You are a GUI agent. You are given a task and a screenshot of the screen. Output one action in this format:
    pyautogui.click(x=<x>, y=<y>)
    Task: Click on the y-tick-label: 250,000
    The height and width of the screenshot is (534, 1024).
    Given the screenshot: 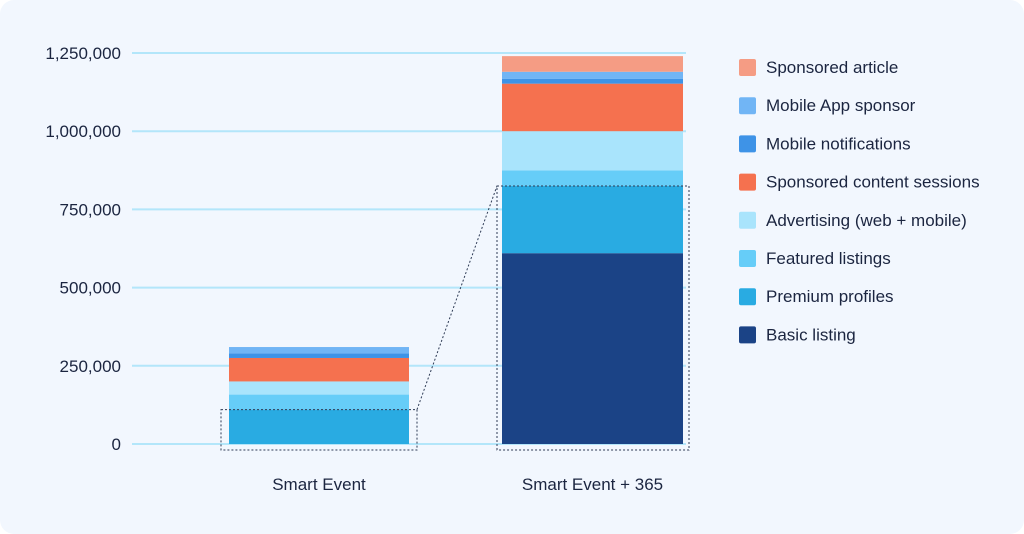 What is the action you would take?
    pyautogui.click(x=90, y=366)
    